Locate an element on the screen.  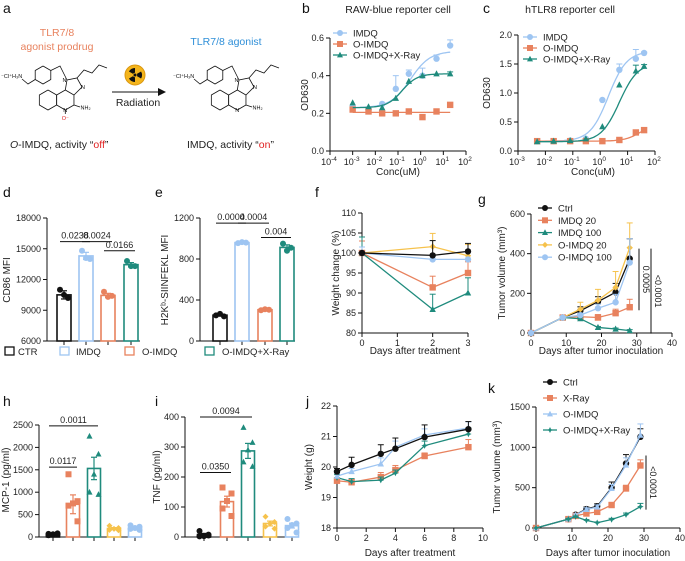
activity-on: on is located at coordinates (265, 145).